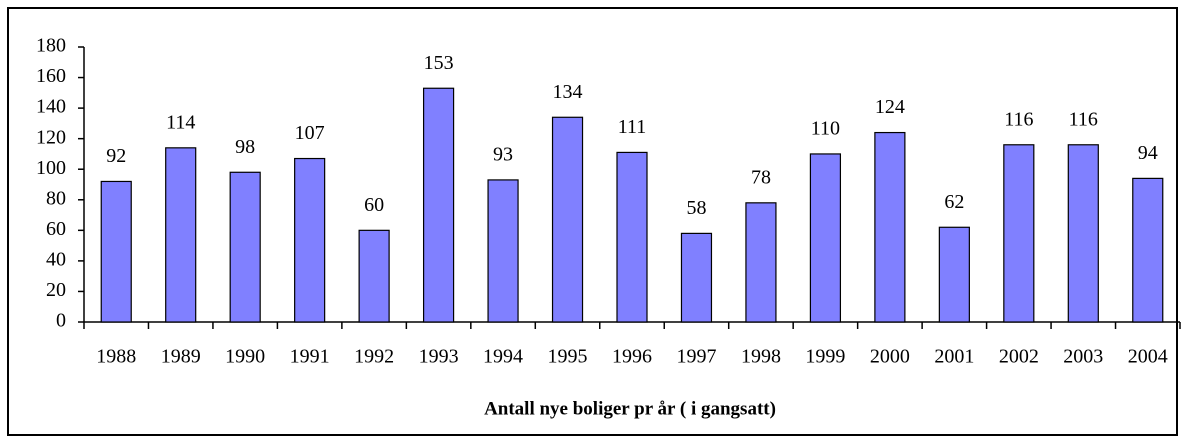 The image size is (1185, 443). Describe the element at coordinates (56, 198) in the screenshot. I see `y-tick-label: 80` at that location.